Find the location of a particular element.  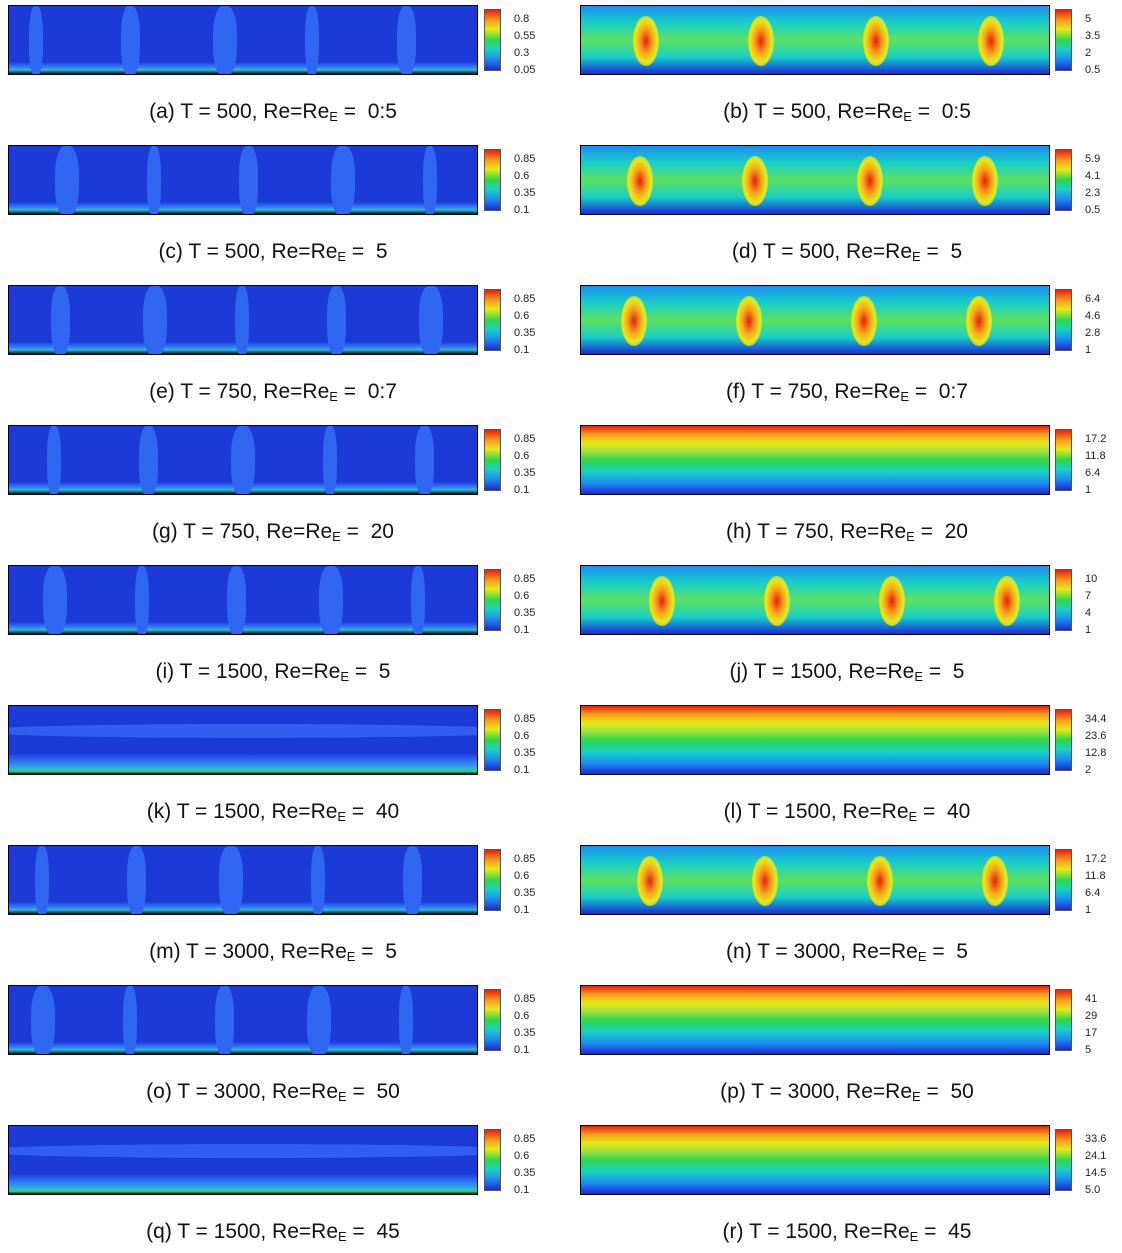

caption-text: (f) T = 750, Re=Re is located at coordinates (813, 391).